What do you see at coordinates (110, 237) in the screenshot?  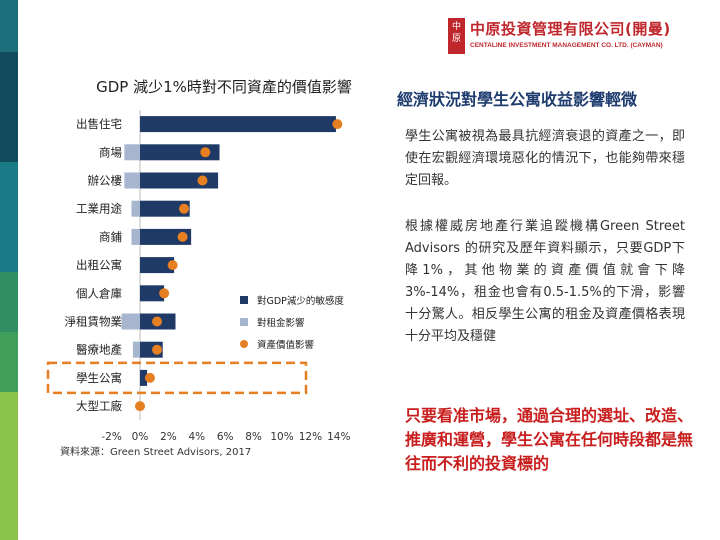 I see `category-label: 商鋪` at bounding box center [110, 237].